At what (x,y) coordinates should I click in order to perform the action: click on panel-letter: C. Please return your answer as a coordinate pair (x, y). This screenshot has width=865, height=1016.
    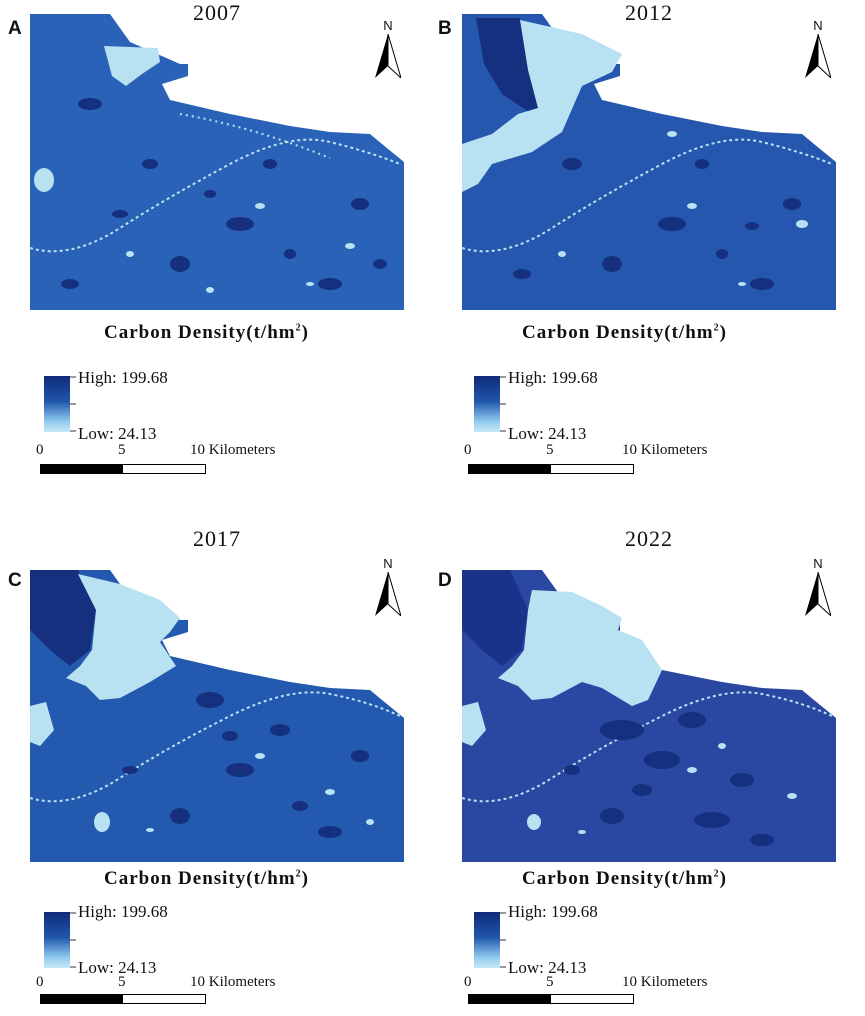
    Looking at the image, I should click on (15, 580).